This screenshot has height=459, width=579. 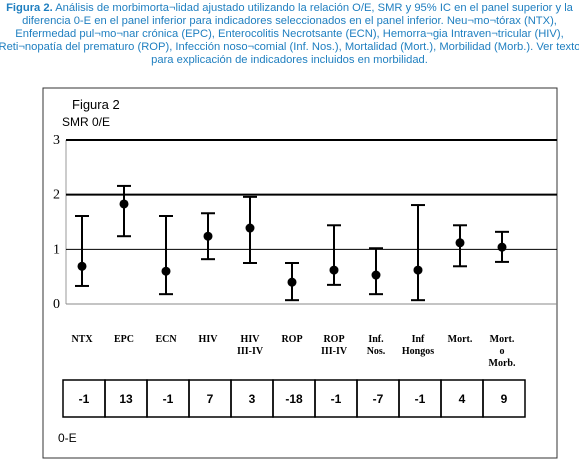 I want to click on y-tick-label: 1, so click(x=56, y=249).